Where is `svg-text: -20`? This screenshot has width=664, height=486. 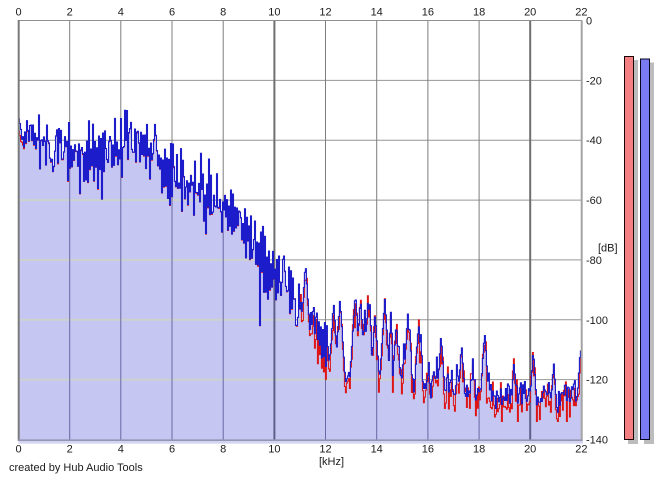 svg-text: -20 is located at coordinates (594, 81).